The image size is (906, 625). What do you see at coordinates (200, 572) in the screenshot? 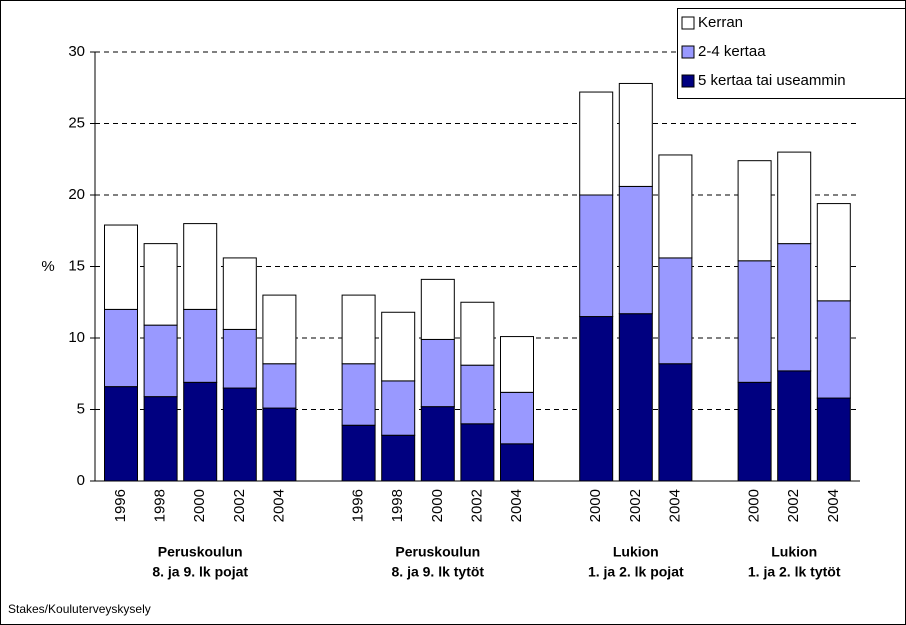
I see `group-label: 8. ja 9. lk pojat` at bounding box center [200, 572].